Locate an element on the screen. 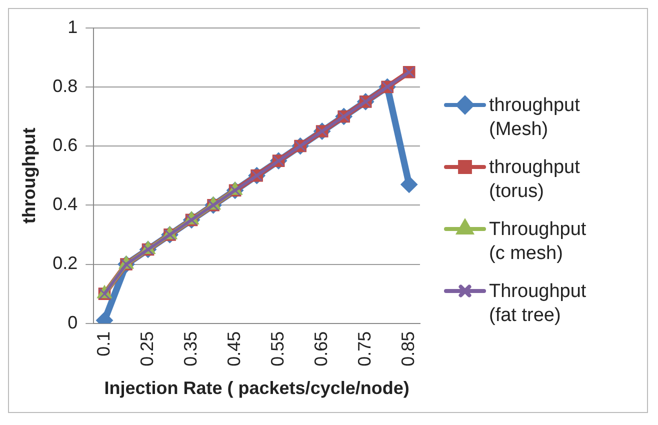 This screenshot has height=425, width=658. y-tick-label: 0.8 is located at coordinates (65, 86).